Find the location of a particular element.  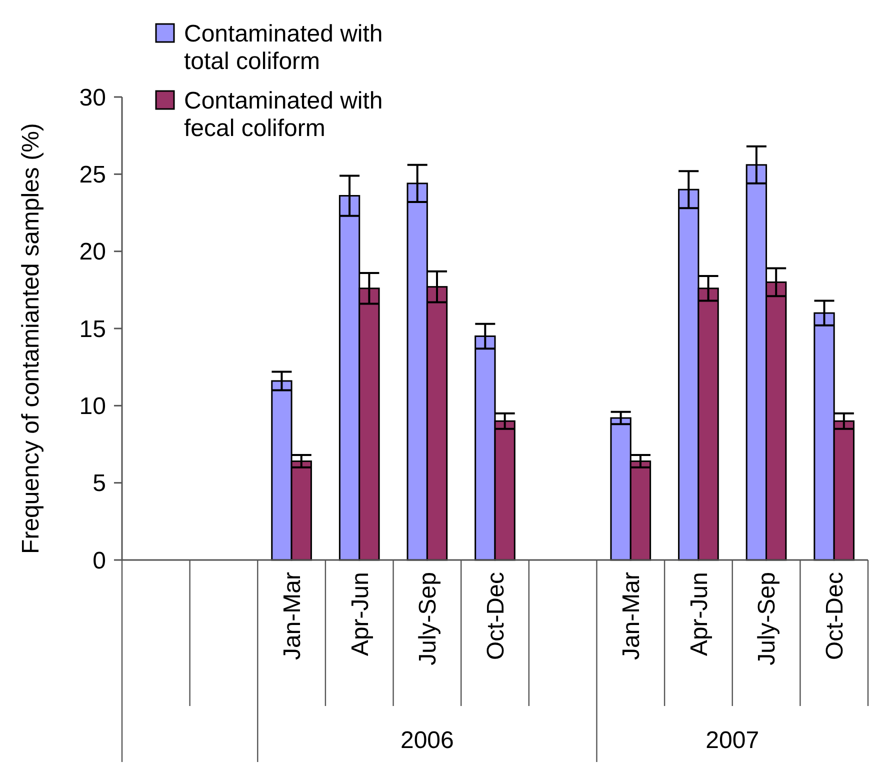

y-tick-label: 25 is located at coordinates (92, 175).